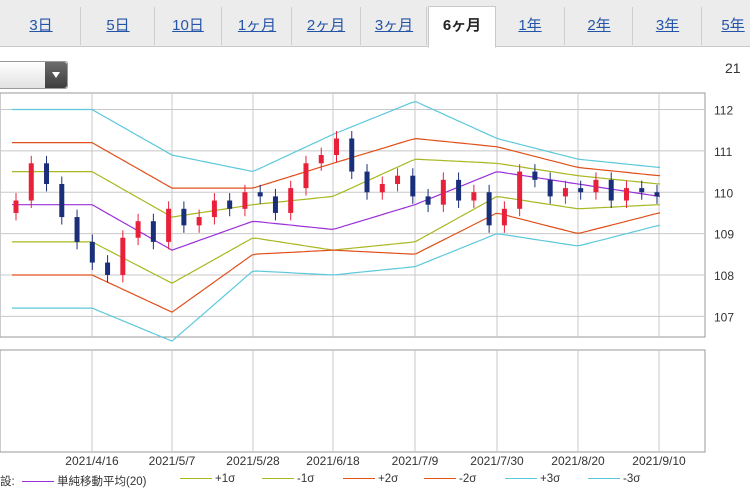 The image size is (750, 502). What do you see at coordinates (388, 479) in the screenshot?
I see `legend-label: +2σ` at bounding box center [388, 479].